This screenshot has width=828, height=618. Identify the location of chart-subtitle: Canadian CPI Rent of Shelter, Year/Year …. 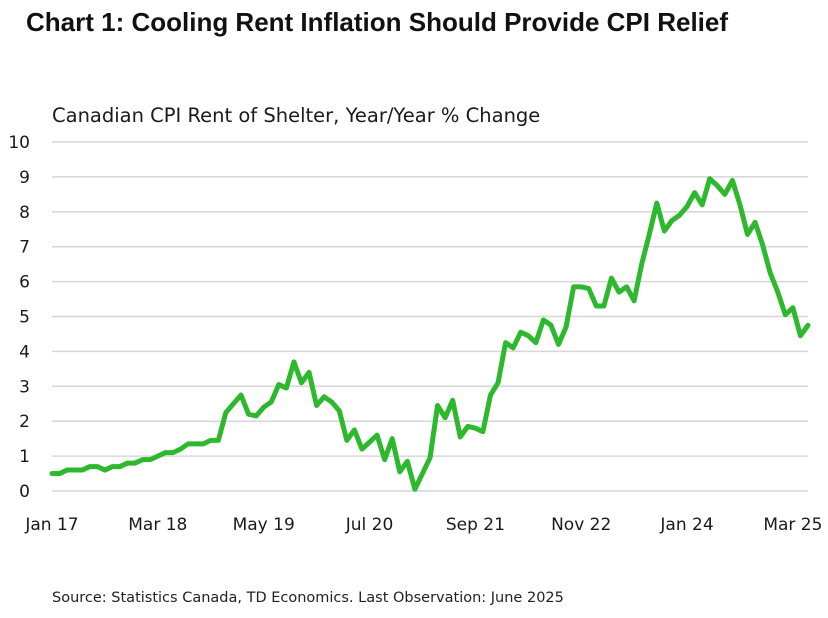
(296, 115).